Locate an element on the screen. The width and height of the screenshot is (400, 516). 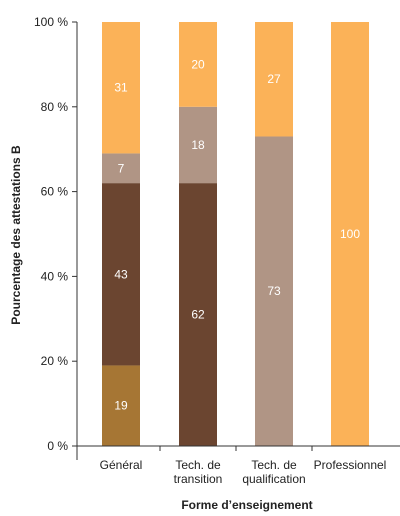
data-label-c2-s3: 27 is located at coordinates (274, 79).